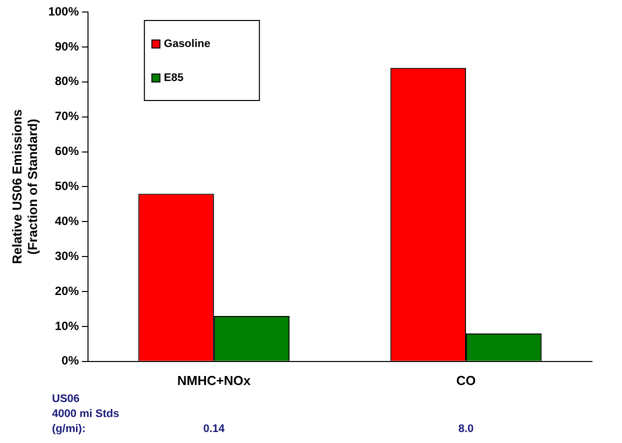 Image resolution: width=622 pixels, height=443 pixels. What do you see at coordinates (174, 78) in the screenshot?
I see `legend-label: E85` at bounding box center [174, 78].